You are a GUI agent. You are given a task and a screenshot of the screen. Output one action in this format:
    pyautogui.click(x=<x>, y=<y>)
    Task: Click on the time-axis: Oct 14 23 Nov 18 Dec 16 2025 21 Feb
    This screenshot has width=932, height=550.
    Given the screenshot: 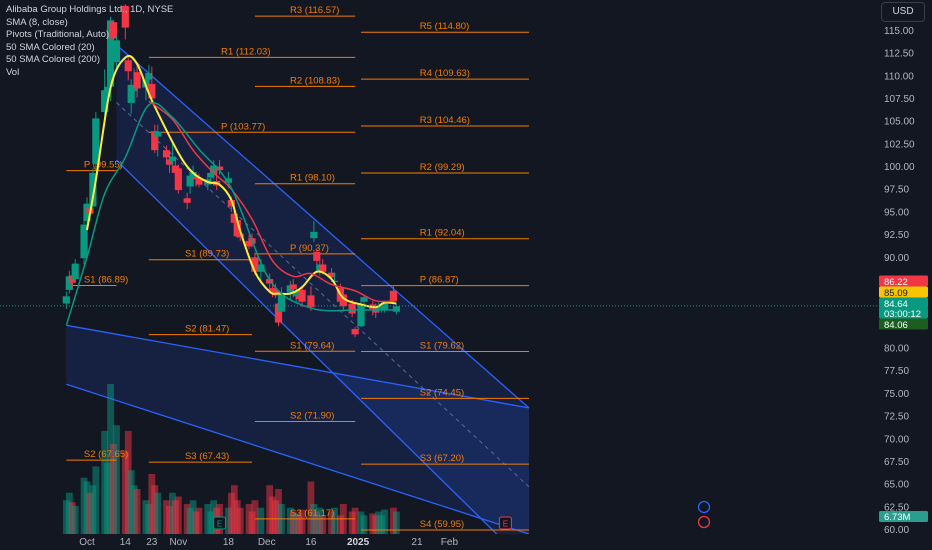 What is the action you would take?
    pyautogui.click(x=439, y=542)
    